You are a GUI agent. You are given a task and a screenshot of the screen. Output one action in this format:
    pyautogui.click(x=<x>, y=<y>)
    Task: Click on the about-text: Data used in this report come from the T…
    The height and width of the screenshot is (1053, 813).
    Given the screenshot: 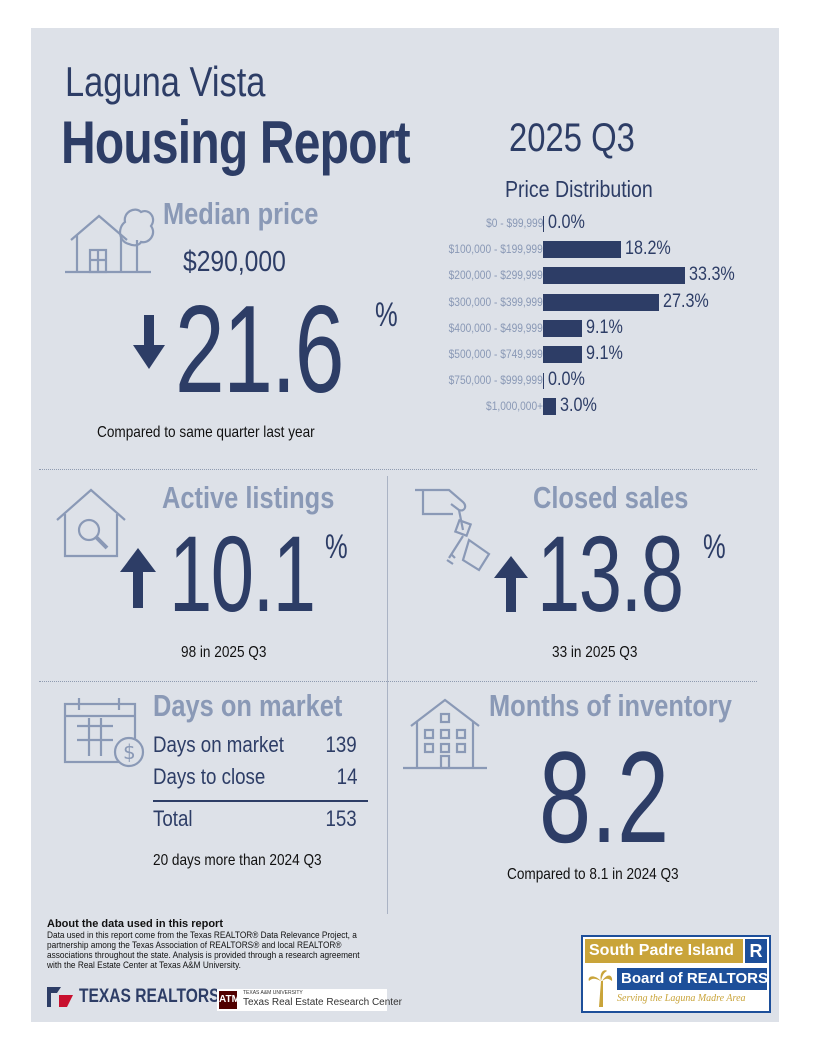 What is the action you would take?
    pyautogui.click(x=203, y=950)
    